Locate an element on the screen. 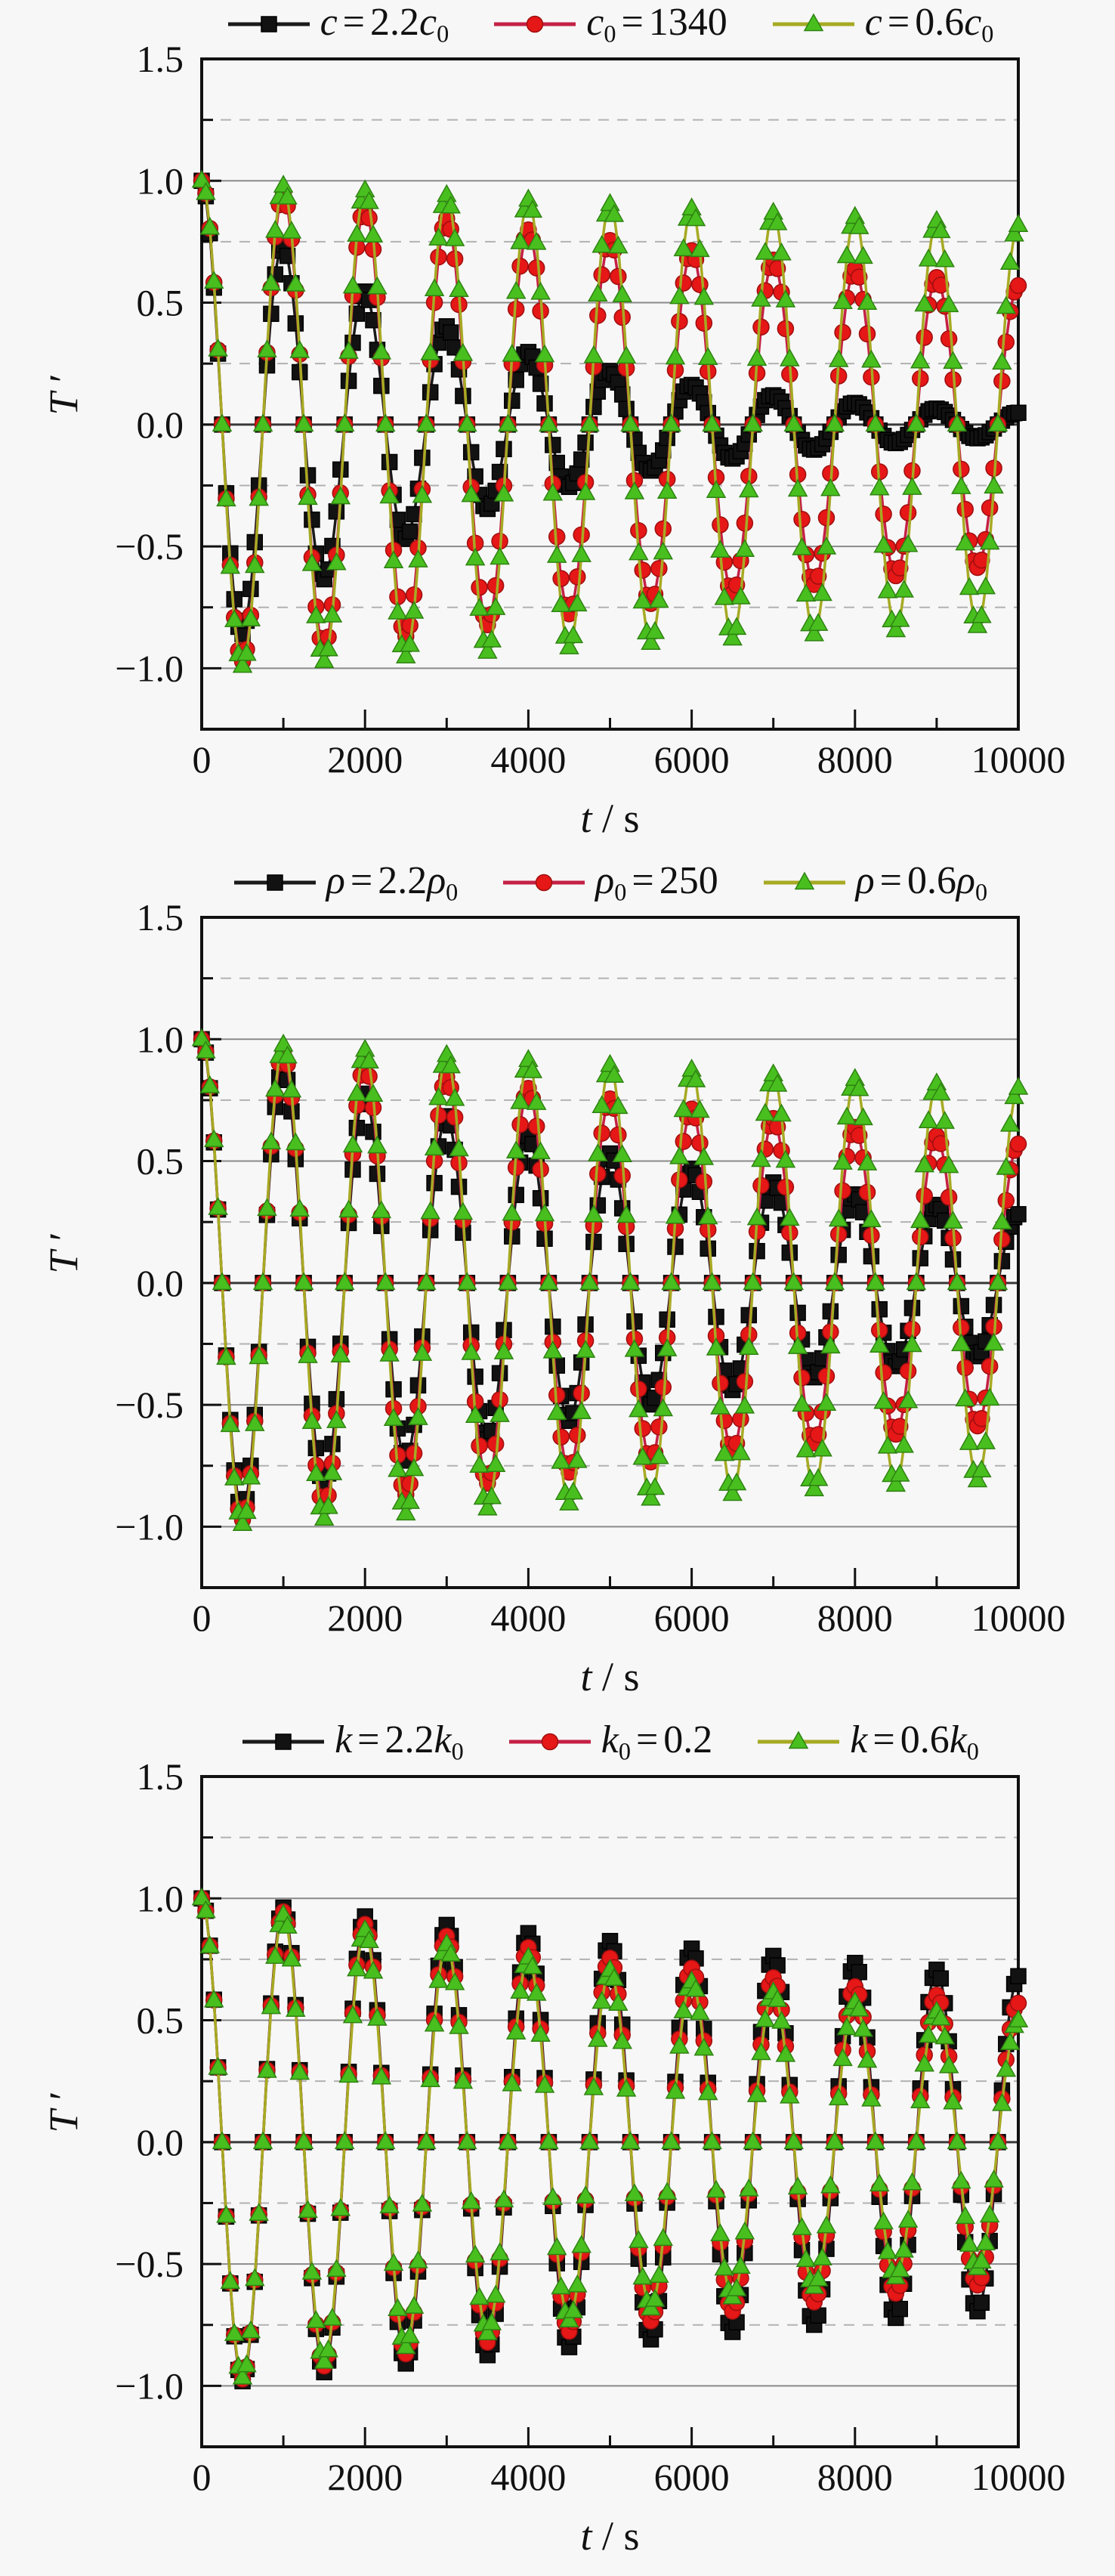 The height and width of the screenshot is (2576, 1115). x-tick-label: 4000 is located at coordinates (528, 1618).